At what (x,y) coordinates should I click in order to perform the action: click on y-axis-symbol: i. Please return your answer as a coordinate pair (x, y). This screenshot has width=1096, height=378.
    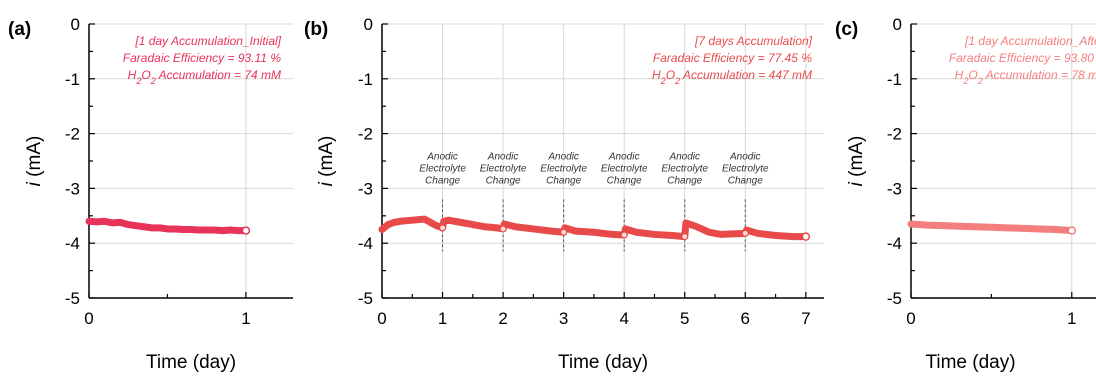
    Looking at the image, I should click on (856, 183).